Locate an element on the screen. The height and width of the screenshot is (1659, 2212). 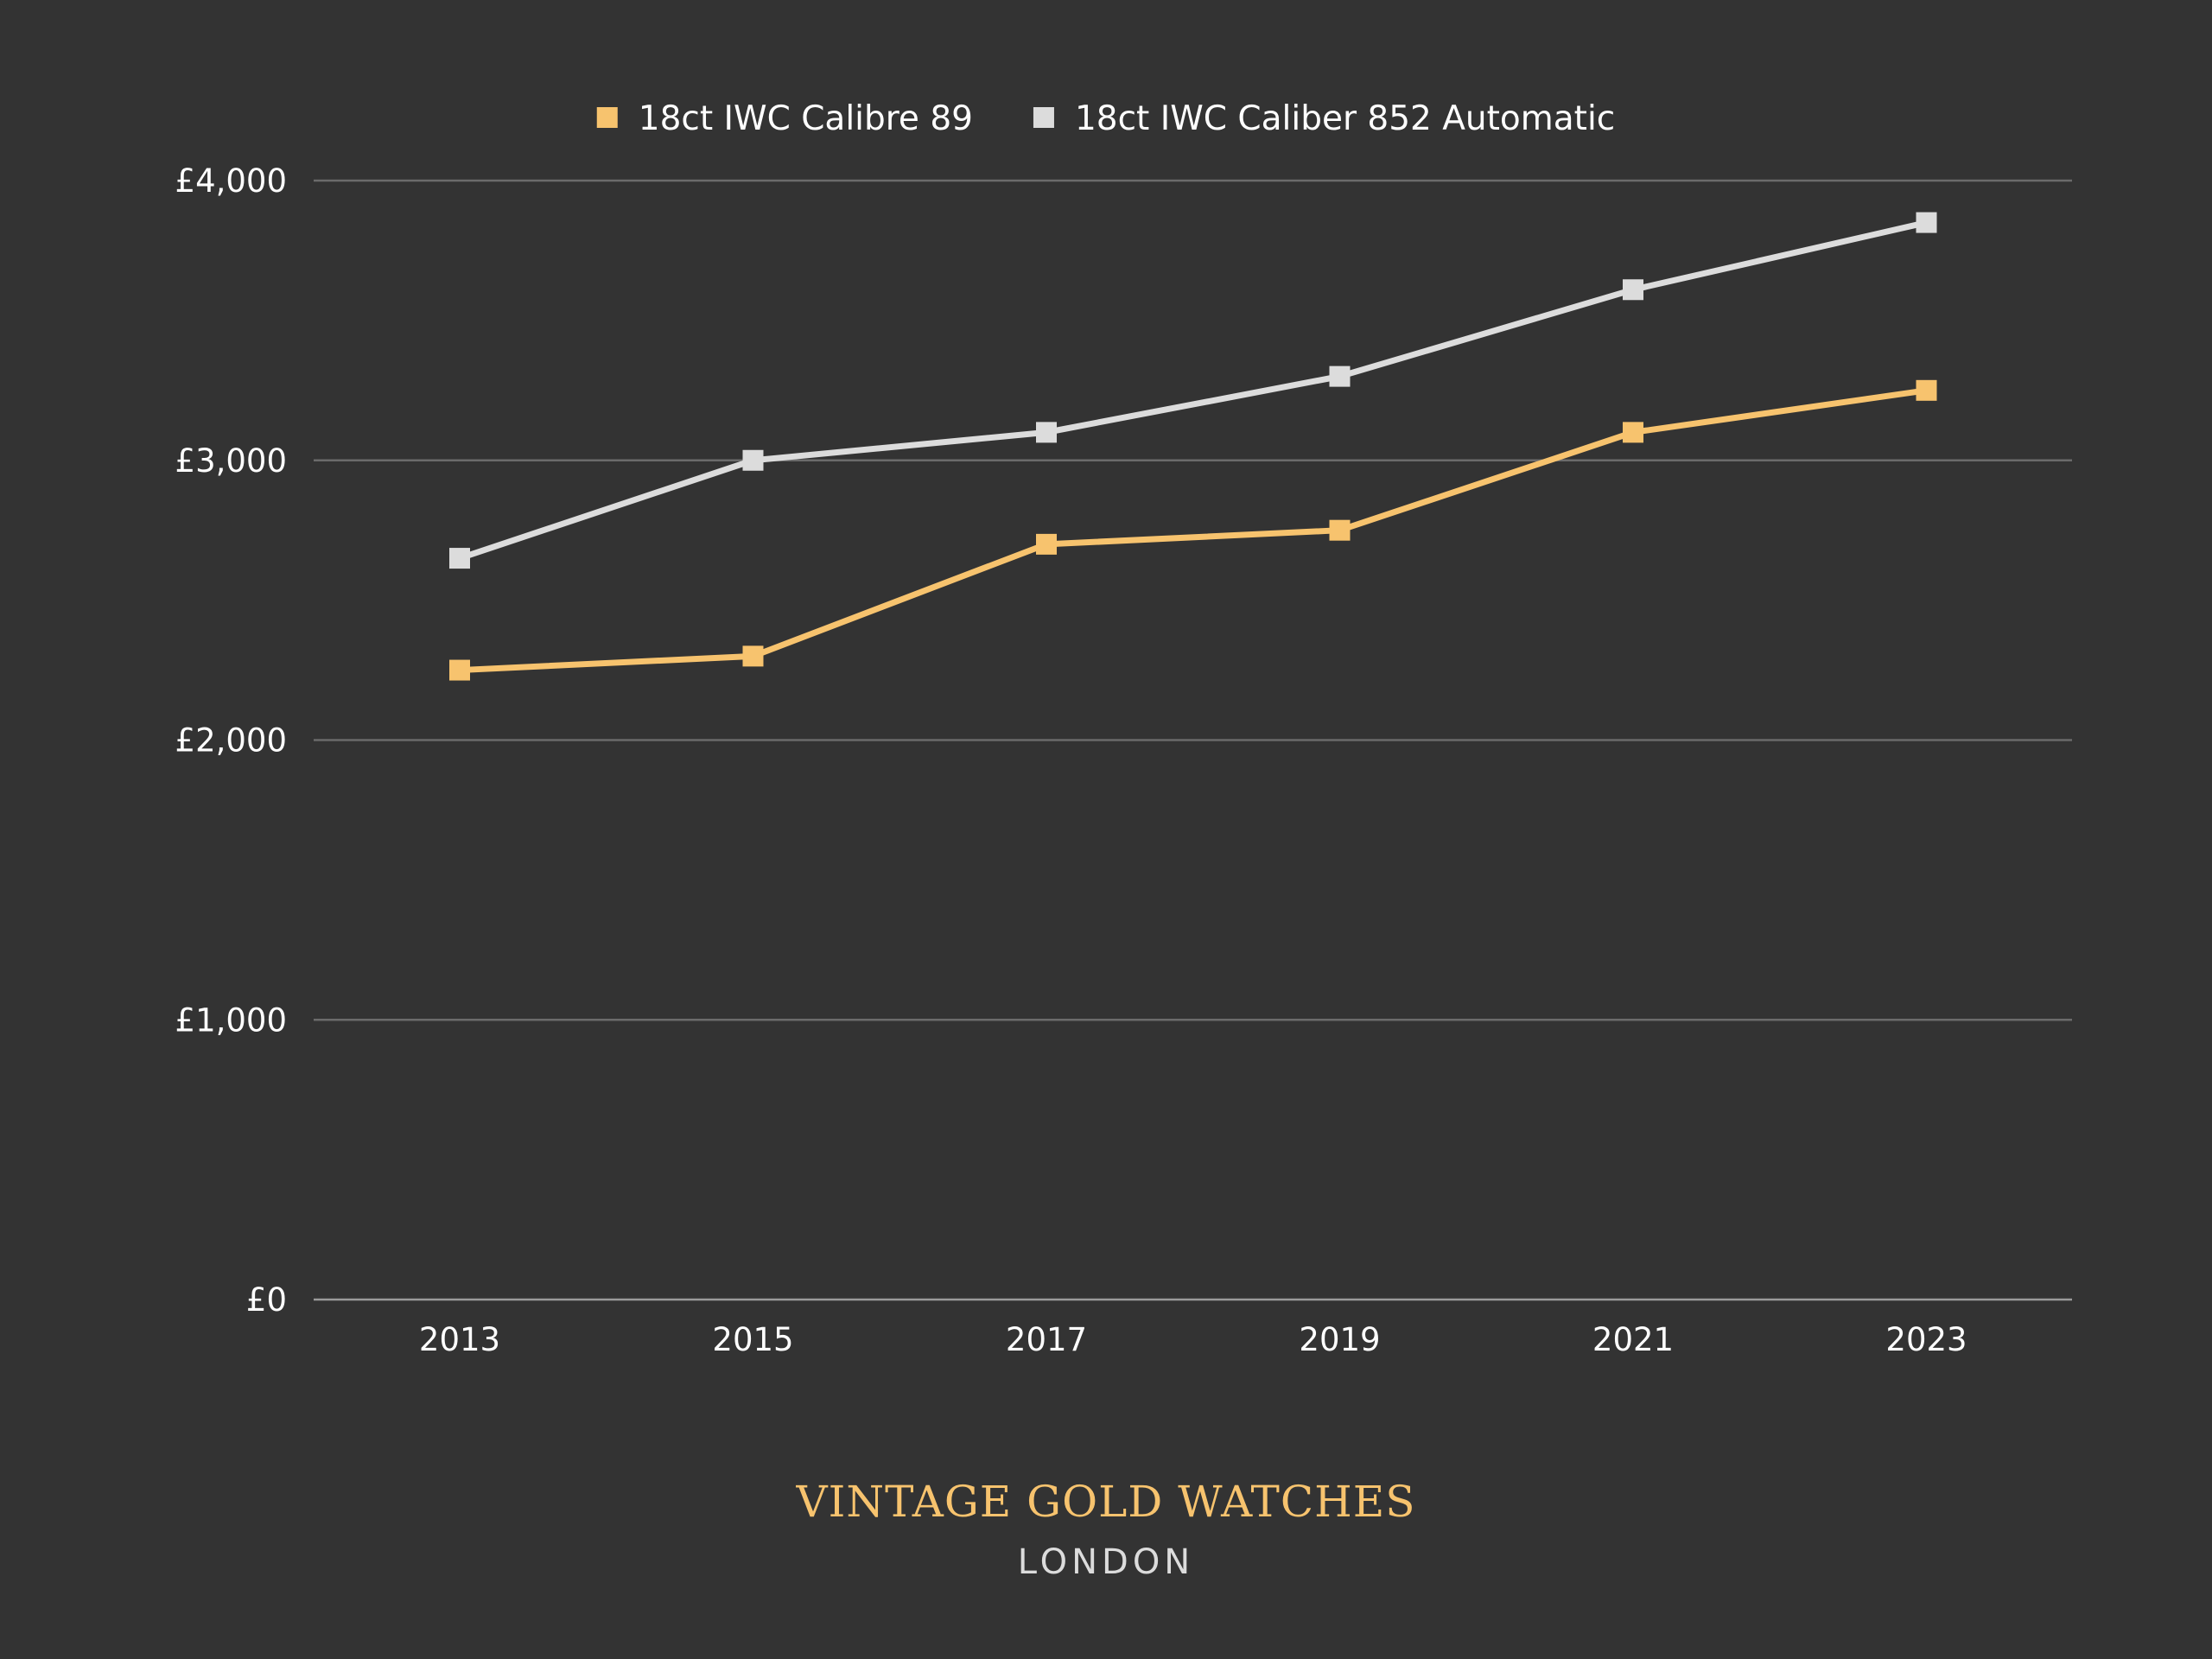
y-tick-label: £2,000 is located at coordinates (231, 741).